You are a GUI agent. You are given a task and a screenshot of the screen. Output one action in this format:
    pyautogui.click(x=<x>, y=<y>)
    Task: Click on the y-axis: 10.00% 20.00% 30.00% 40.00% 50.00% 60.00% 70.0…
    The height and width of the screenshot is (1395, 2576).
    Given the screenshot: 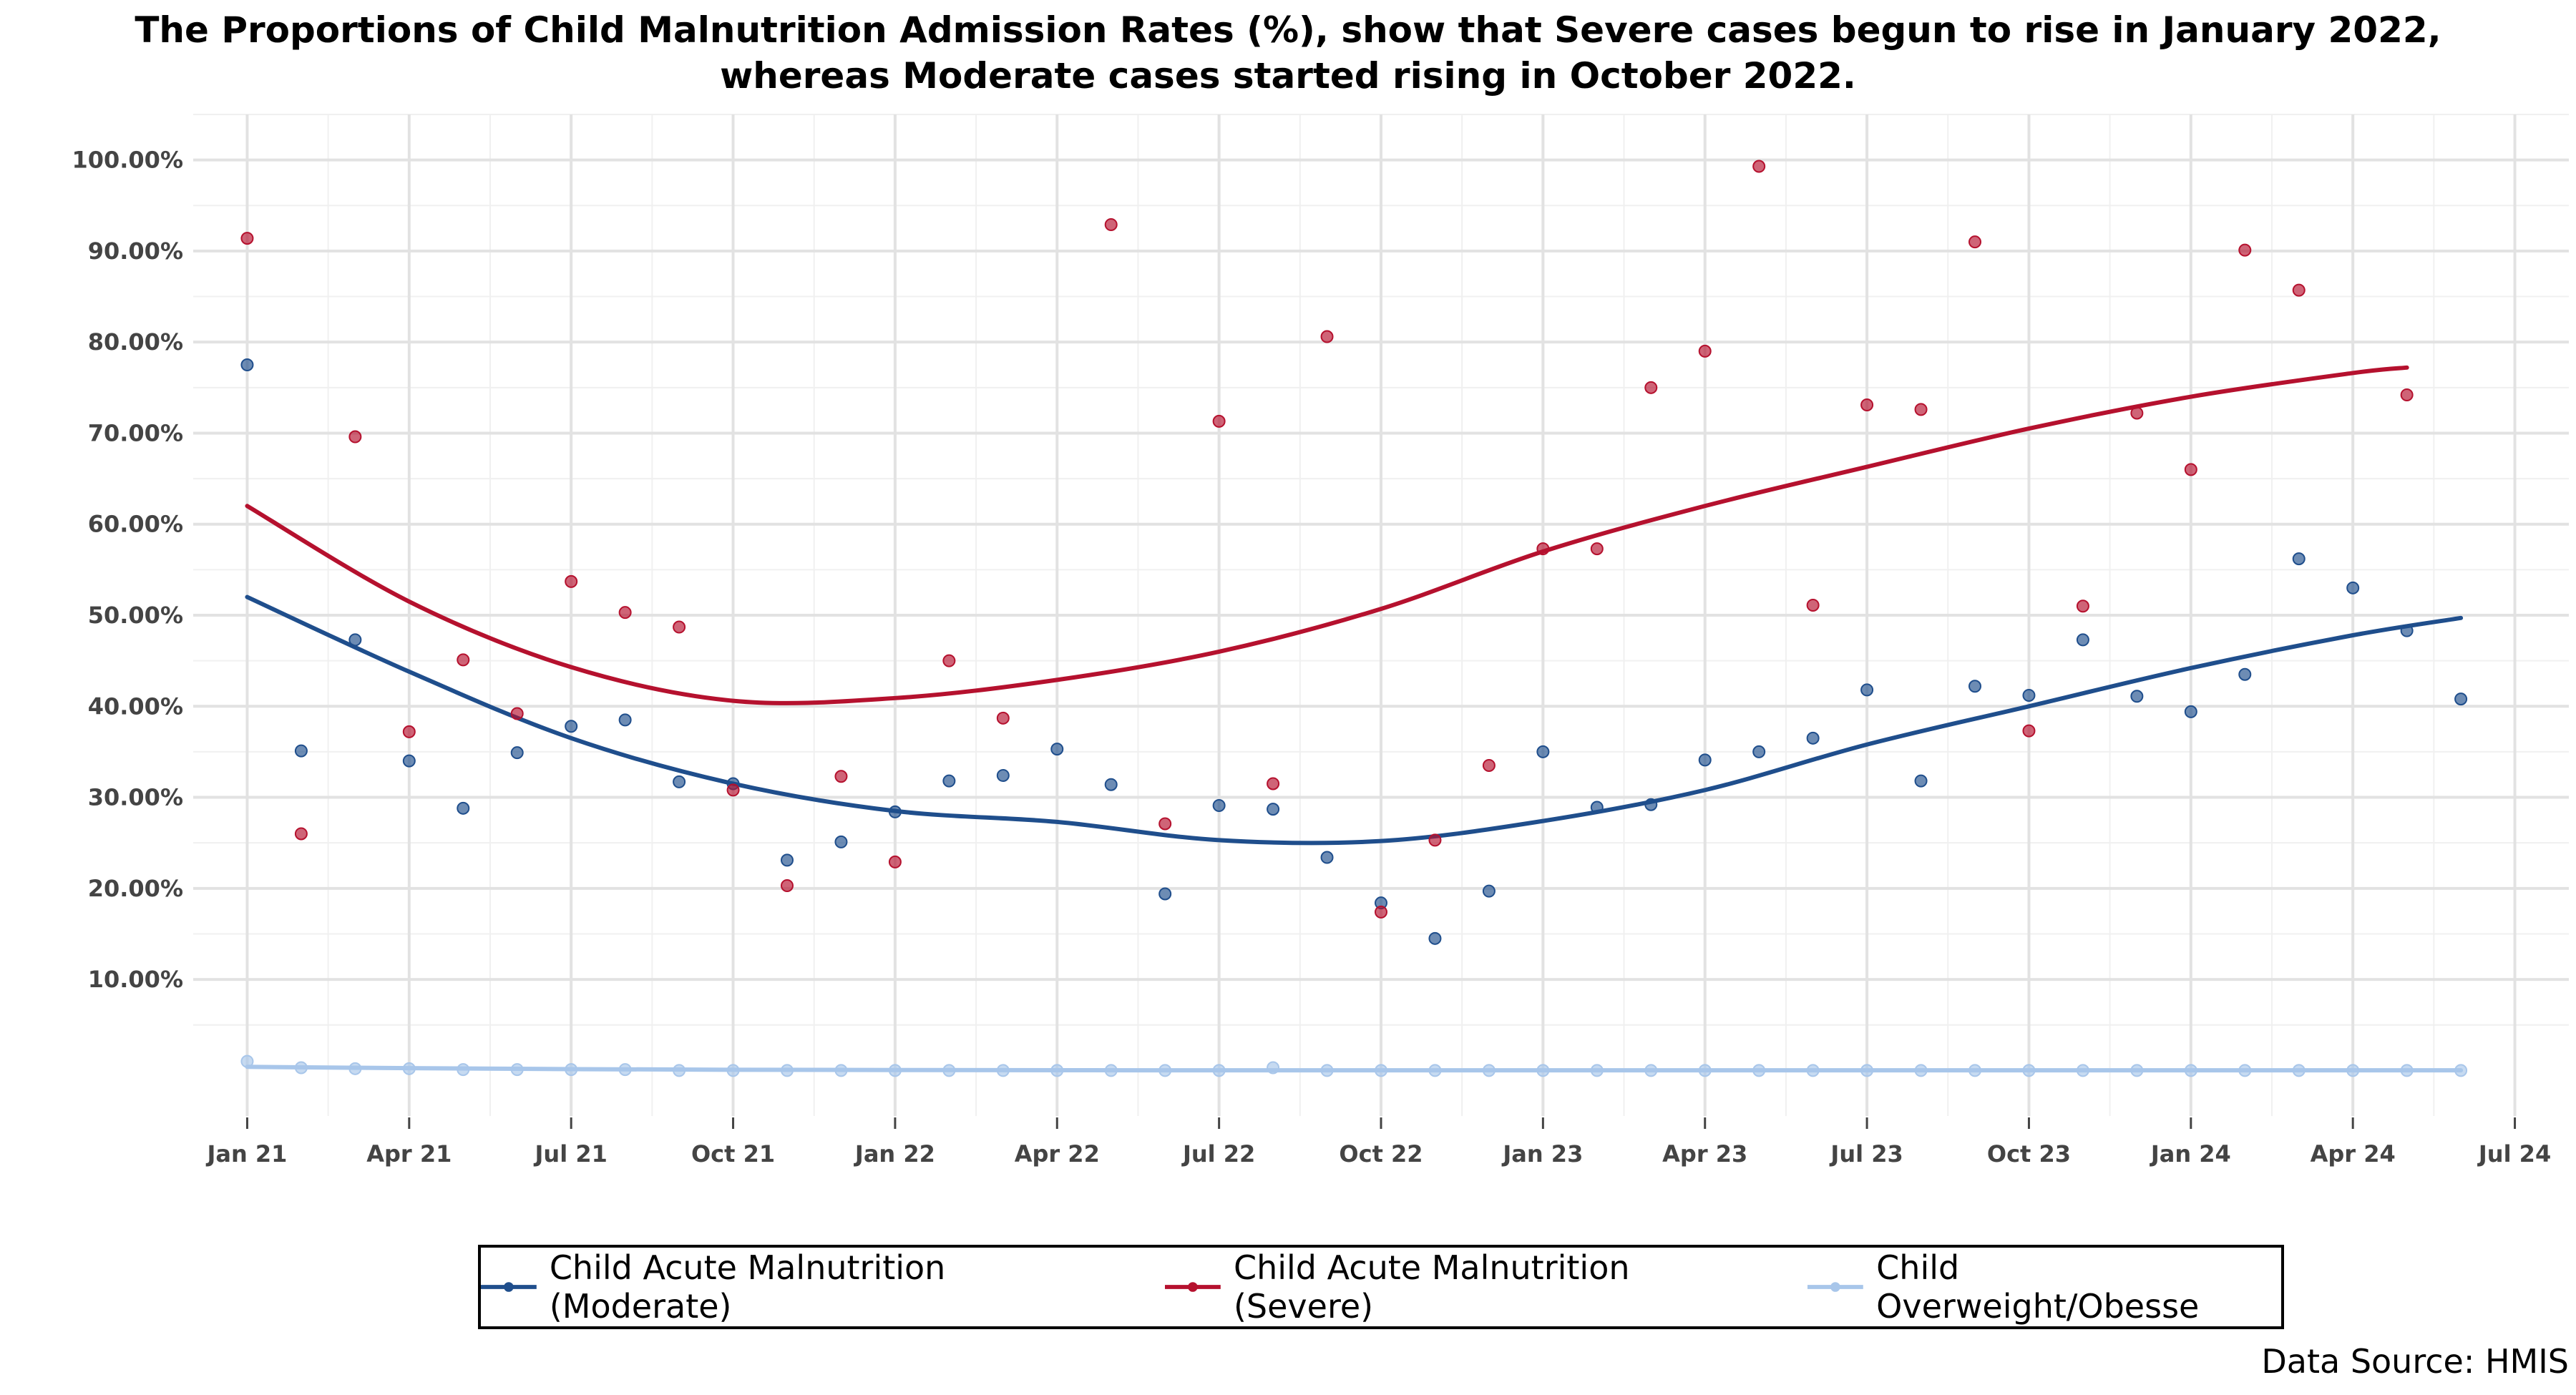 What is the action you would take?
    pyautogui.click(x=127, y=570)
    